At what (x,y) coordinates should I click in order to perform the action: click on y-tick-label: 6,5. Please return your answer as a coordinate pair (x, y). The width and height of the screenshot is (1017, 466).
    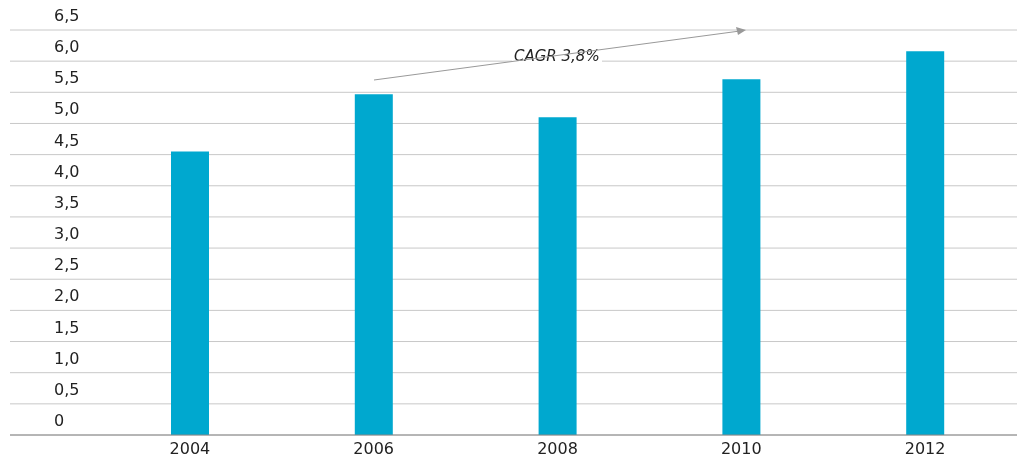
    Looking at the image, I should click on (67, 15).